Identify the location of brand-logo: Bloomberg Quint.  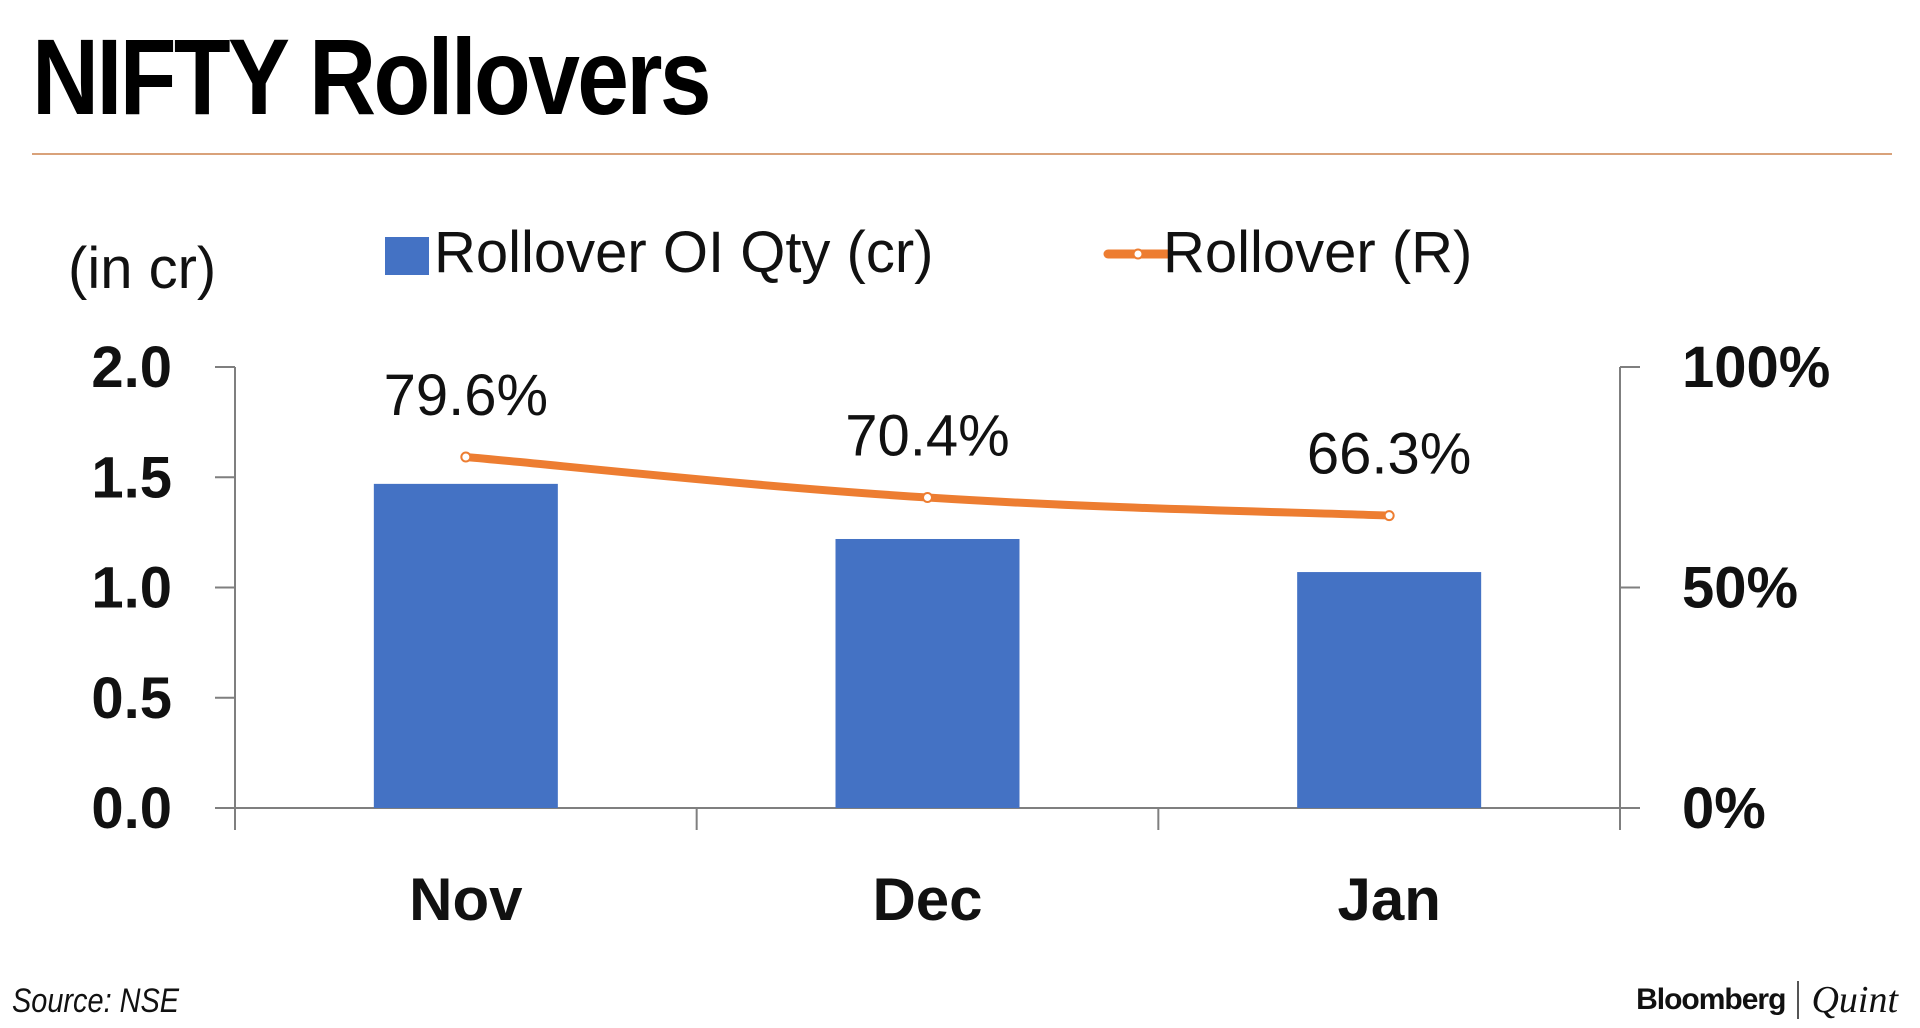
(1767, 1000).